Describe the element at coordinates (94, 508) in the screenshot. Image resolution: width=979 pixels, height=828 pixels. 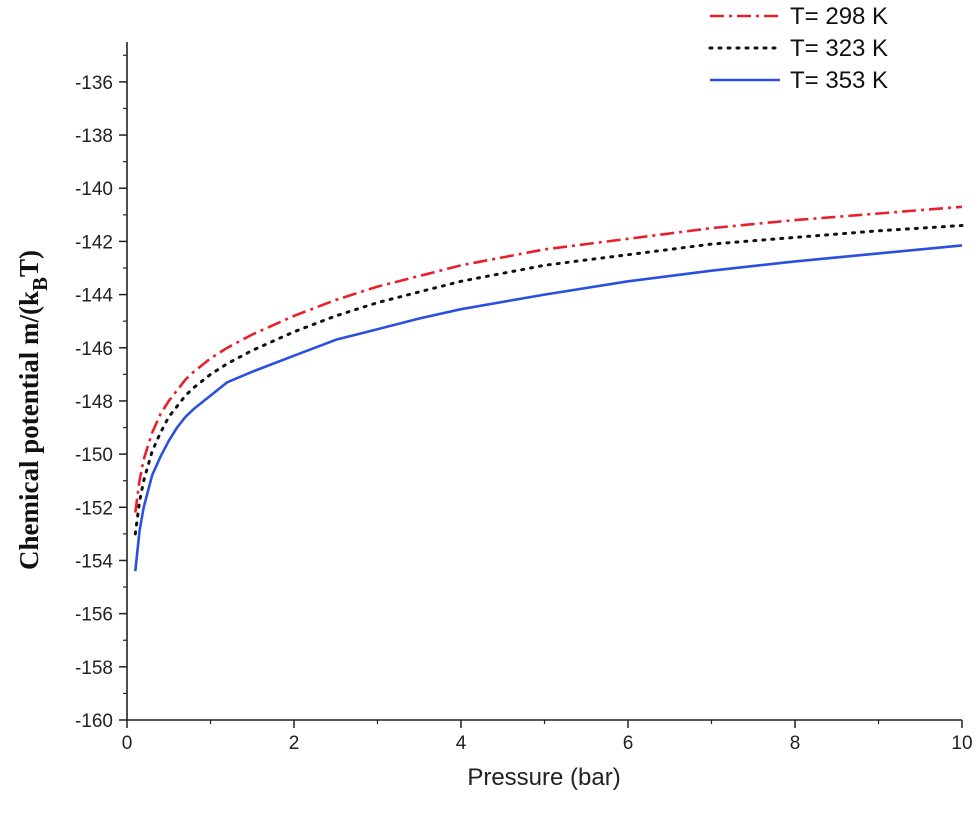
I see `y-tick-label: -152` at that location.